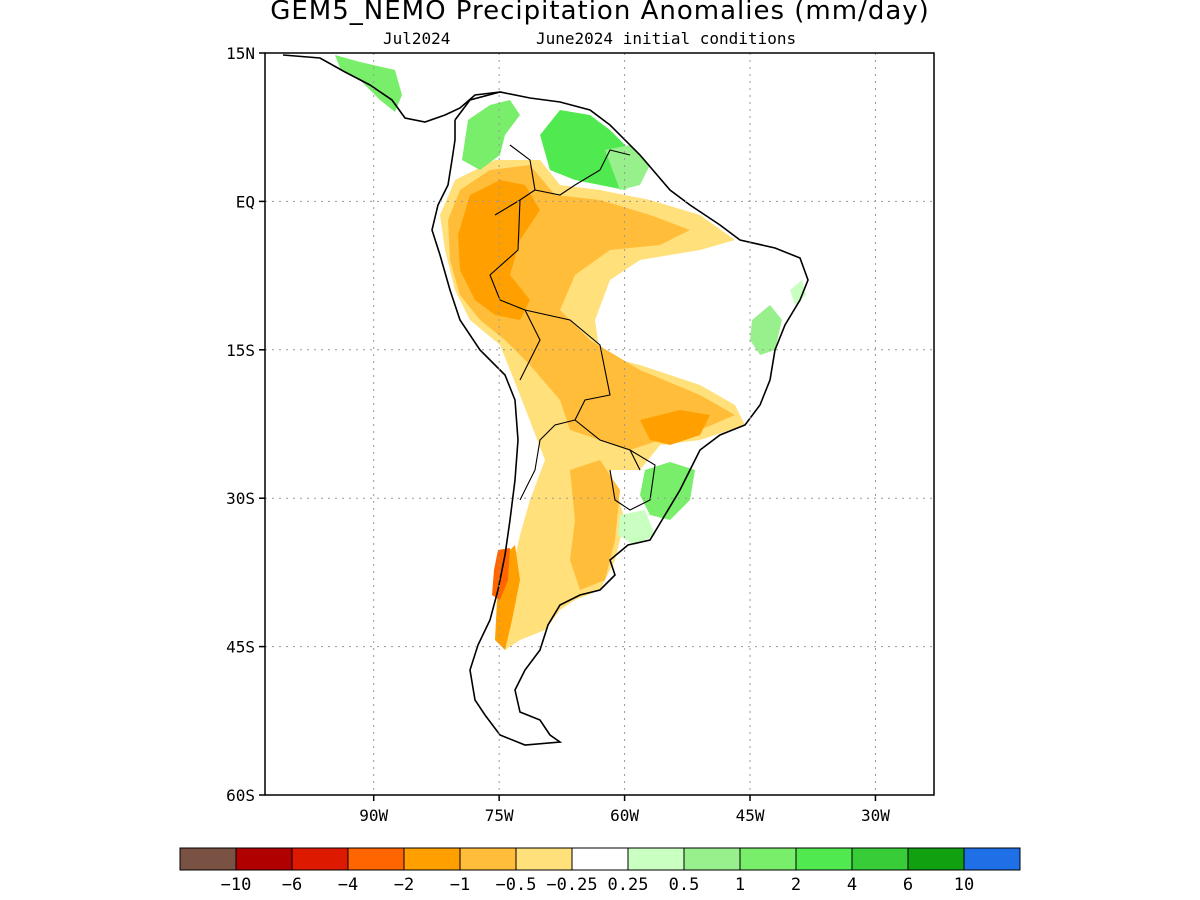 This screenshot has width=1200, height=900. Describe the element at coordinates (499, 815) in the screenshot. I see `x-tick-label: 75W` at that location.